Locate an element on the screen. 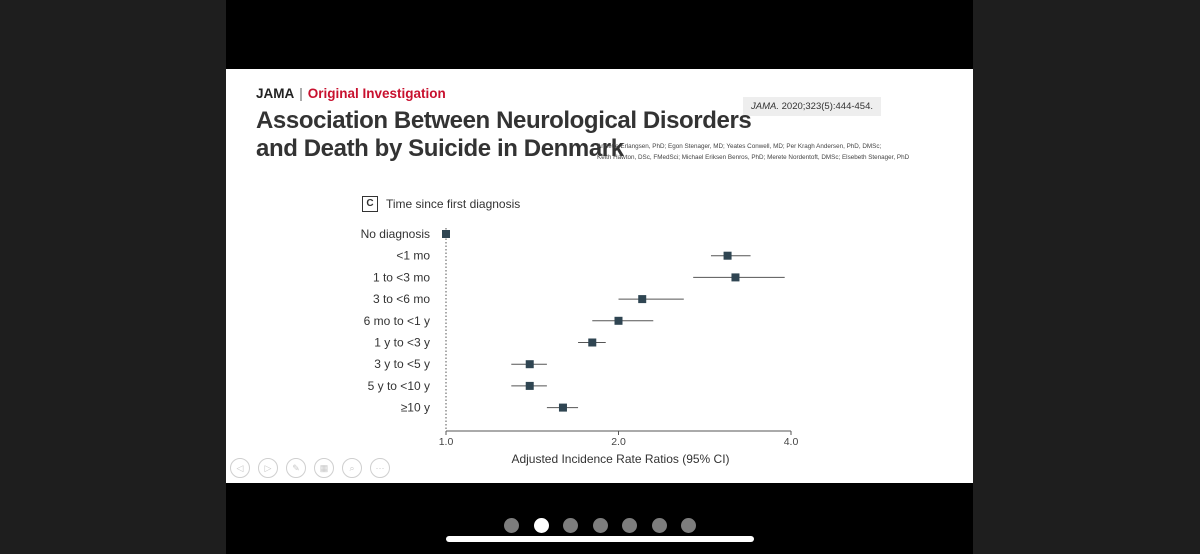 The height and width of the screenshot is (554, 1200). prev-slide-icon: ◁ is located at coordinates (240, 468).